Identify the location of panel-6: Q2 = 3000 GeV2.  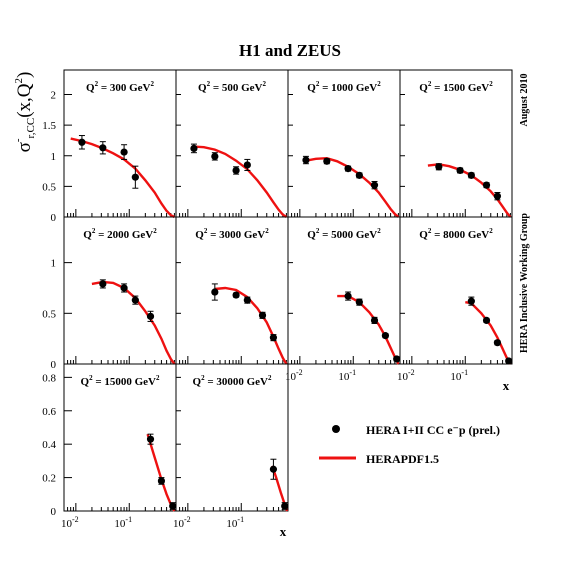
(232, 290).